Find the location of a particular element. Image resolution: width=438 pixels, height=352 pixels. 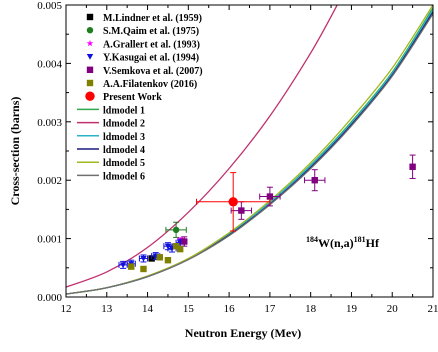

legend-label: S.M.Qaim et al. (1975) is located at coordinates (151, 31).